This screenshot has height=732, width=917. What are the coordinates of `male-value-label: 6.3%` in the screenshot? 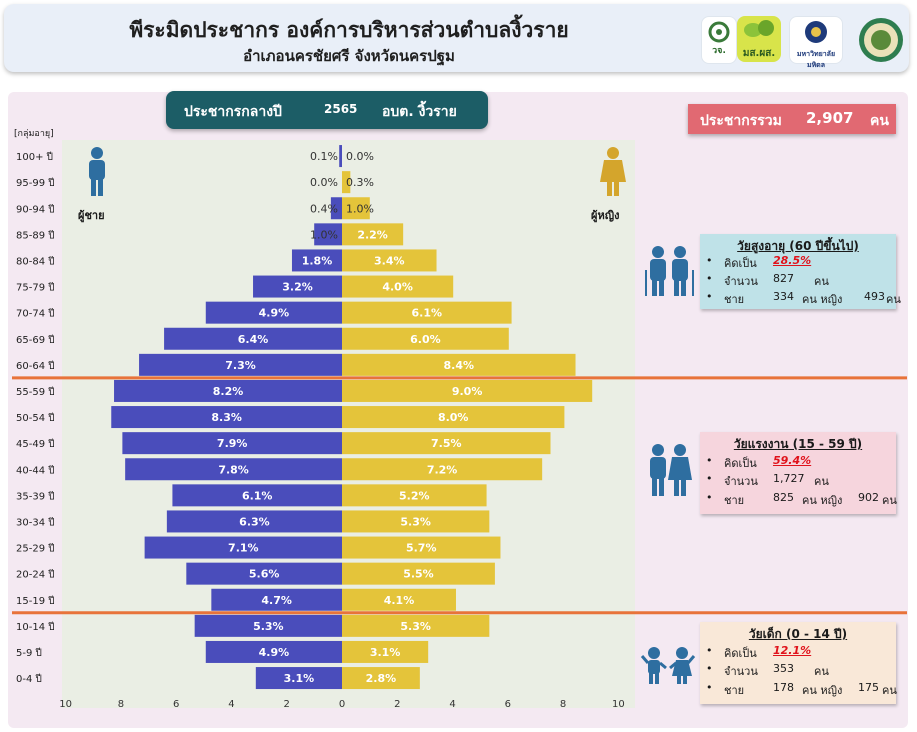 It's located at (254, 521).